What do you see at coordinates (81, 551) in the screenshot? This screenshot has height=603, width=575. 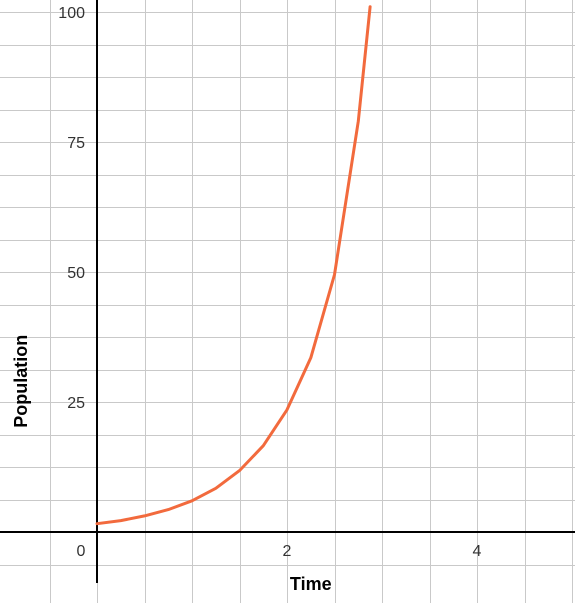 I see `x-tick-label: 0` at bounding box center [81, 551].